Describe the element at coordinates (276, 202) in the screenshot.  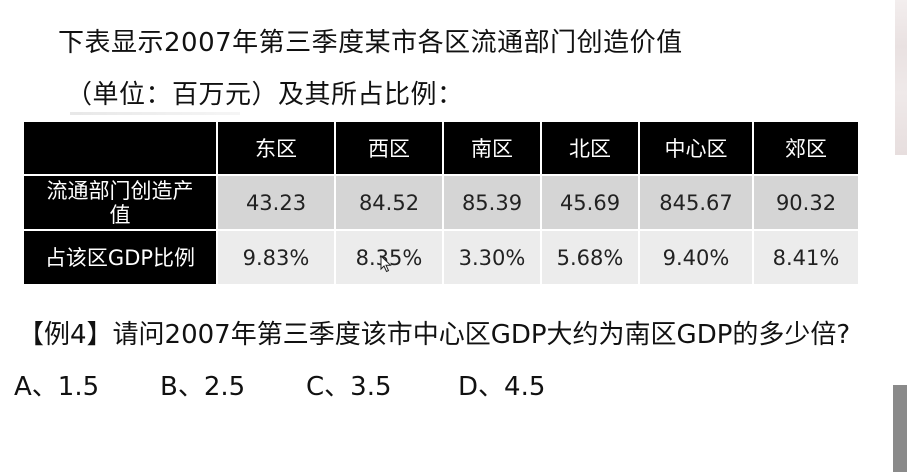
I see `table-cell: 43.23` at that location.